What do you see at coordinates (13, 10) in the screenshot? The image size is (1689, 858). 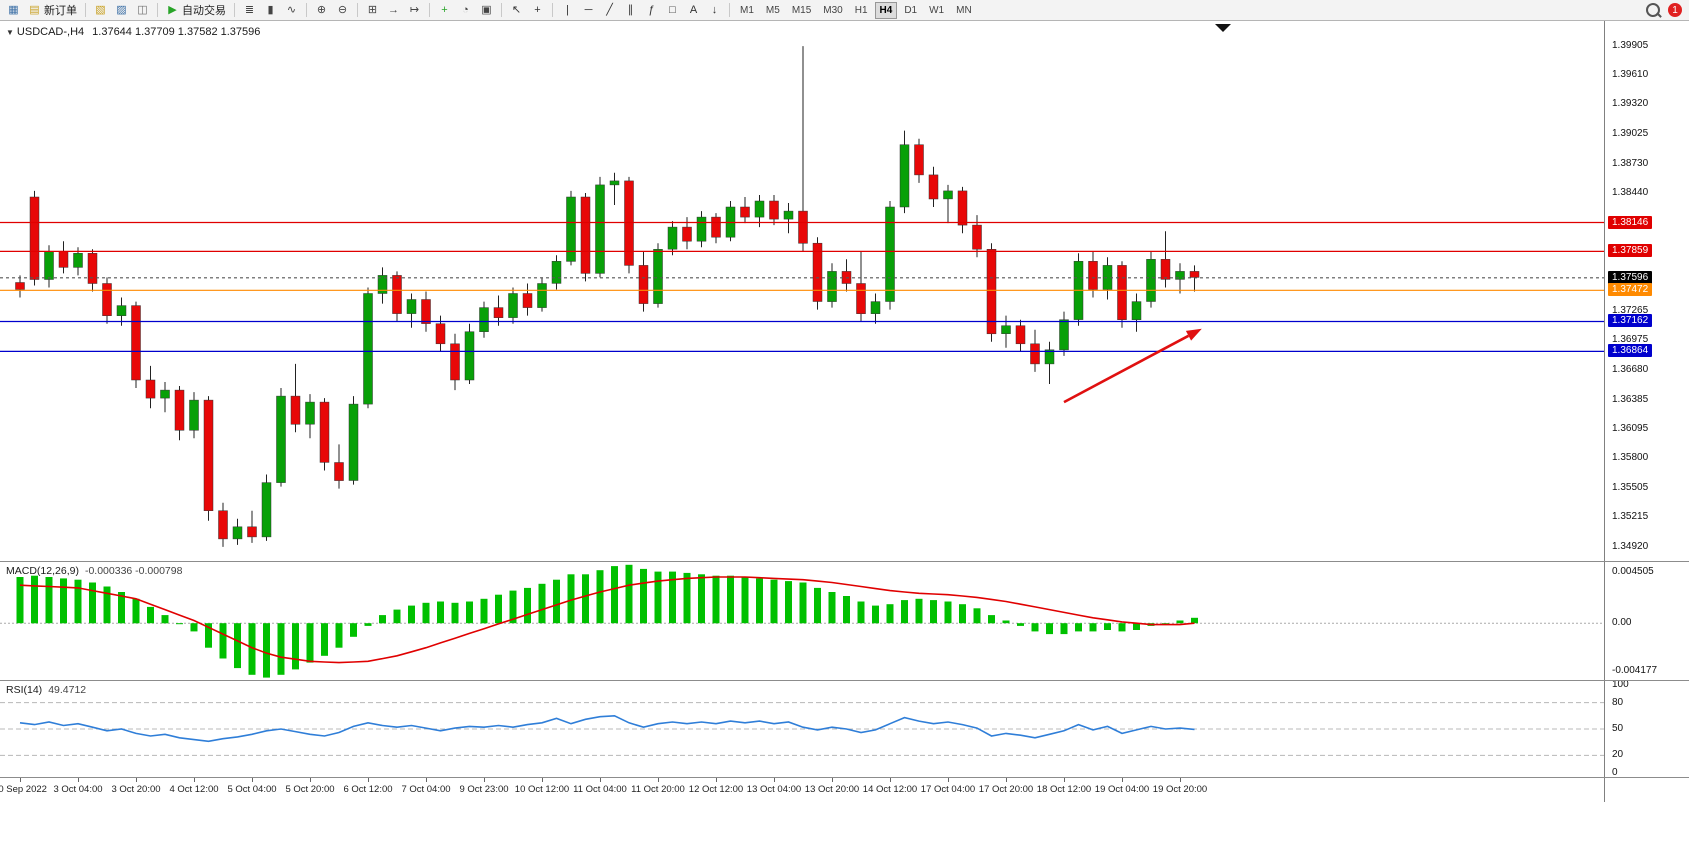 I see `new-chart-button: ▦` at bounding box center [13, 10].